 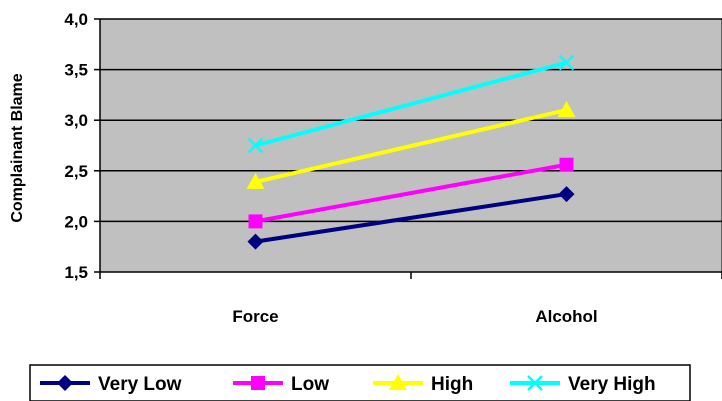 What do you see at coordinates (17, 147) in the screenshot?
I see `y-axis-title: Complainant Blame` at bounding box center [17, 147].